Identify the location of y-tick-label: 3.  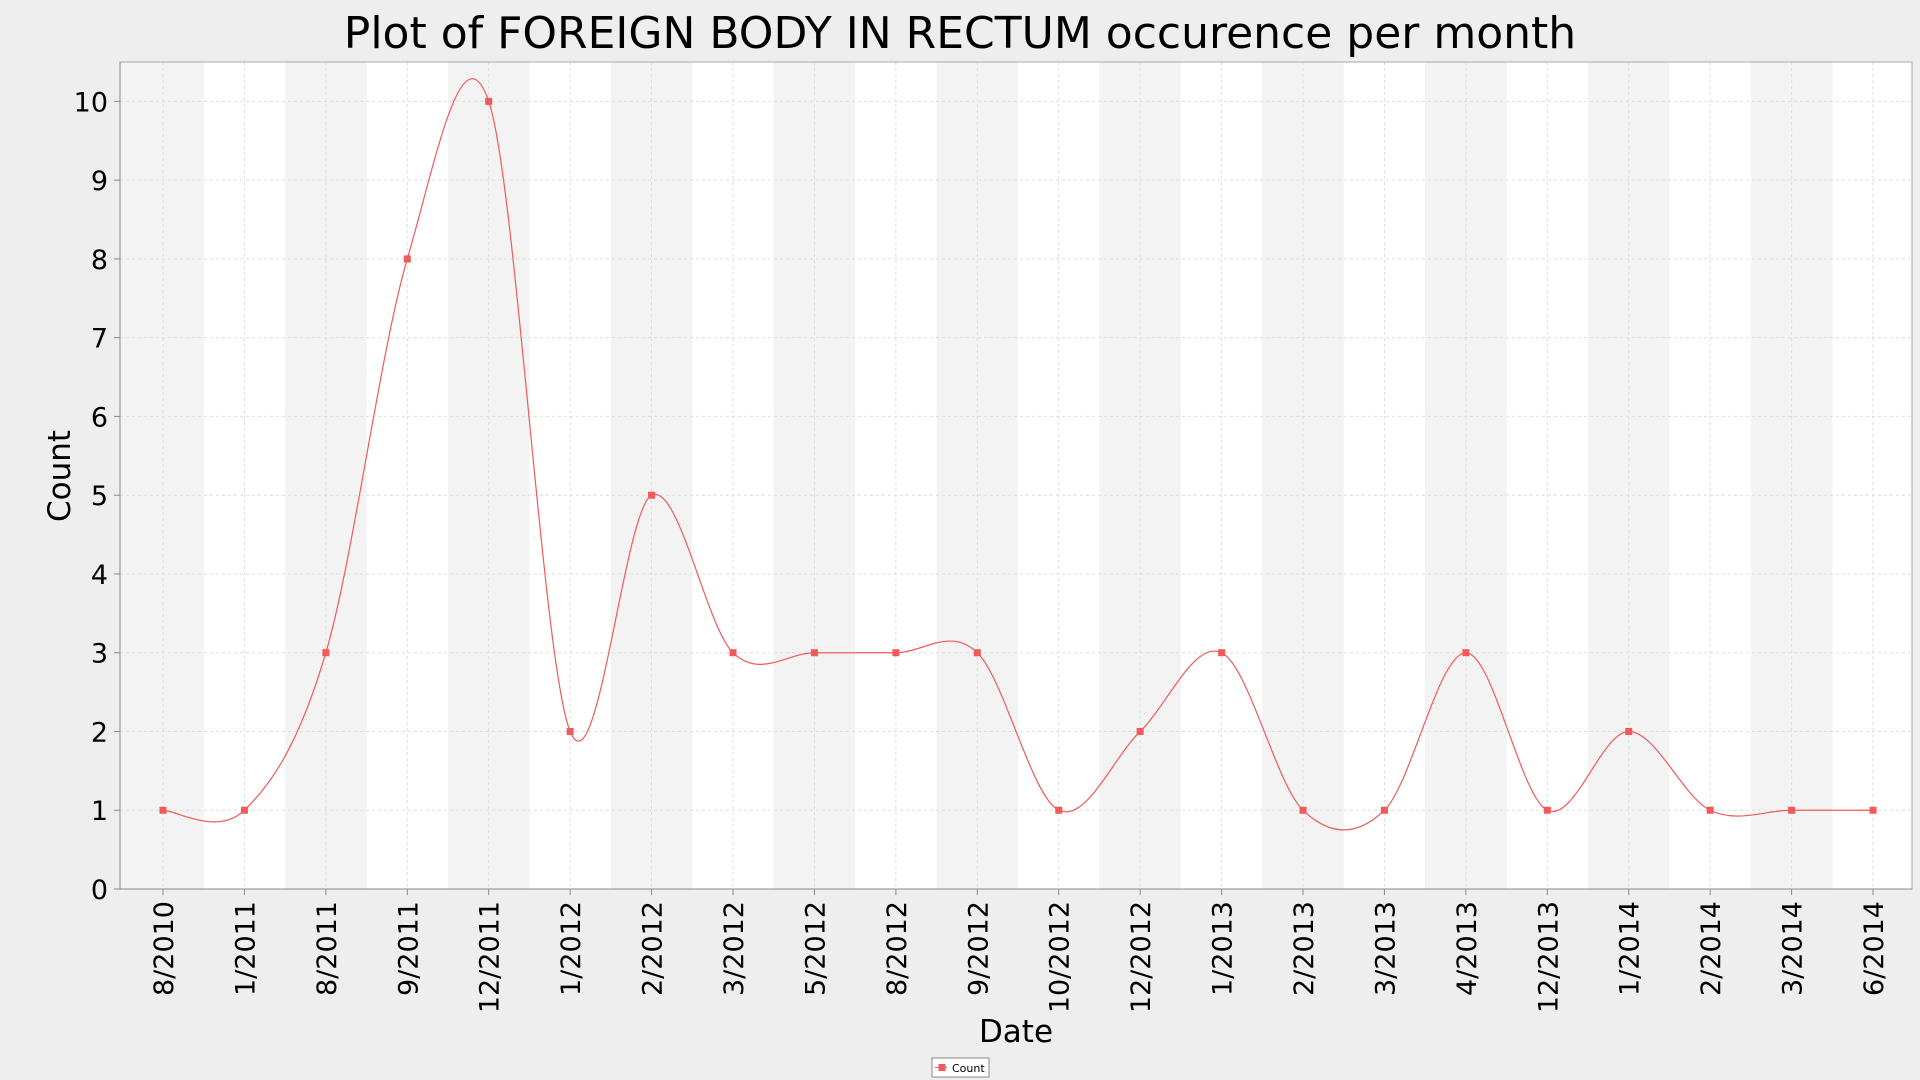
(99, 654).